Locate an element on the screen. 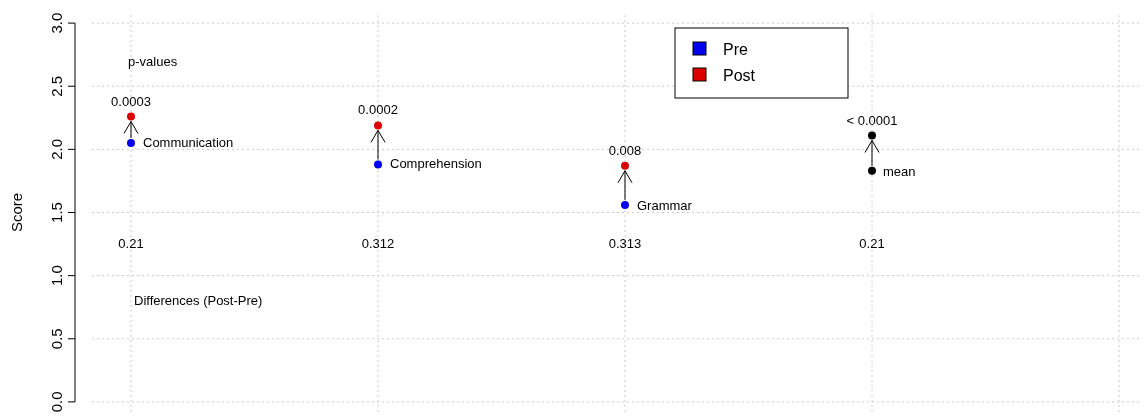  y-tick-label: 2.5 is located at coordinates (56, 86).